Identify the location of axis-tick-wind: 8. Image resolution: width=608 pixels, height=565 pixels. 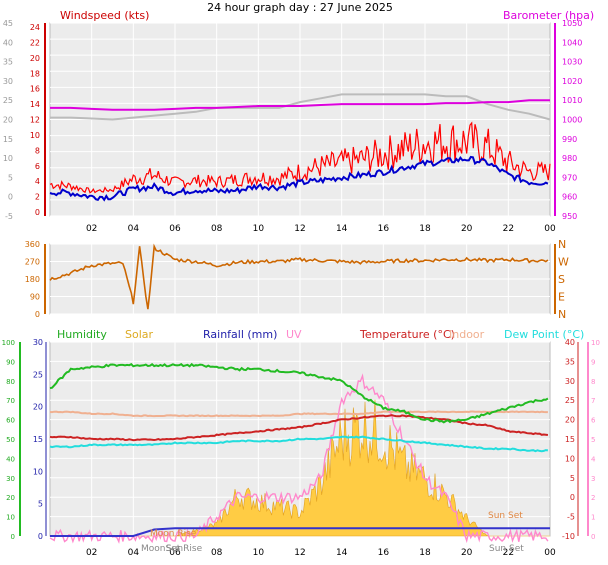
(37, 150).